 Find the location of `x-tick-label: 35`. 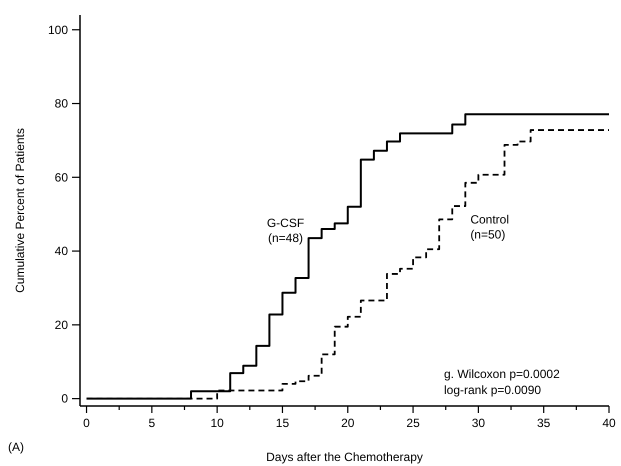

x-tick-label: 35 is located at coordinates (544, 423).